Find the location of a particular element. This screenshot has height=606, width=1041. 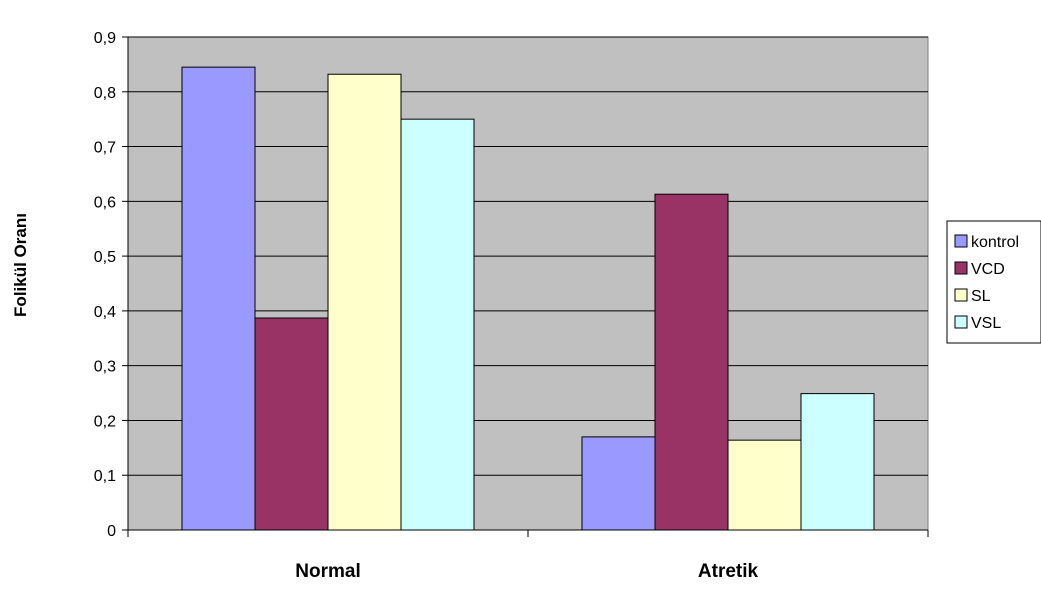

bar-vcd-normal is located at coordinates (291, 424).